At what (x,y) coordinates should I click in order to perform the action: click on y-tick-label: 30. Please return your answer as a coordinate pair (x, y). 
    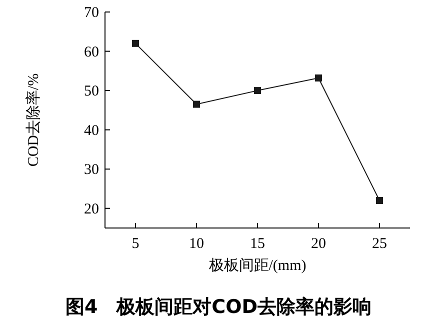
    Looking at the image, I should click on (91, 170).